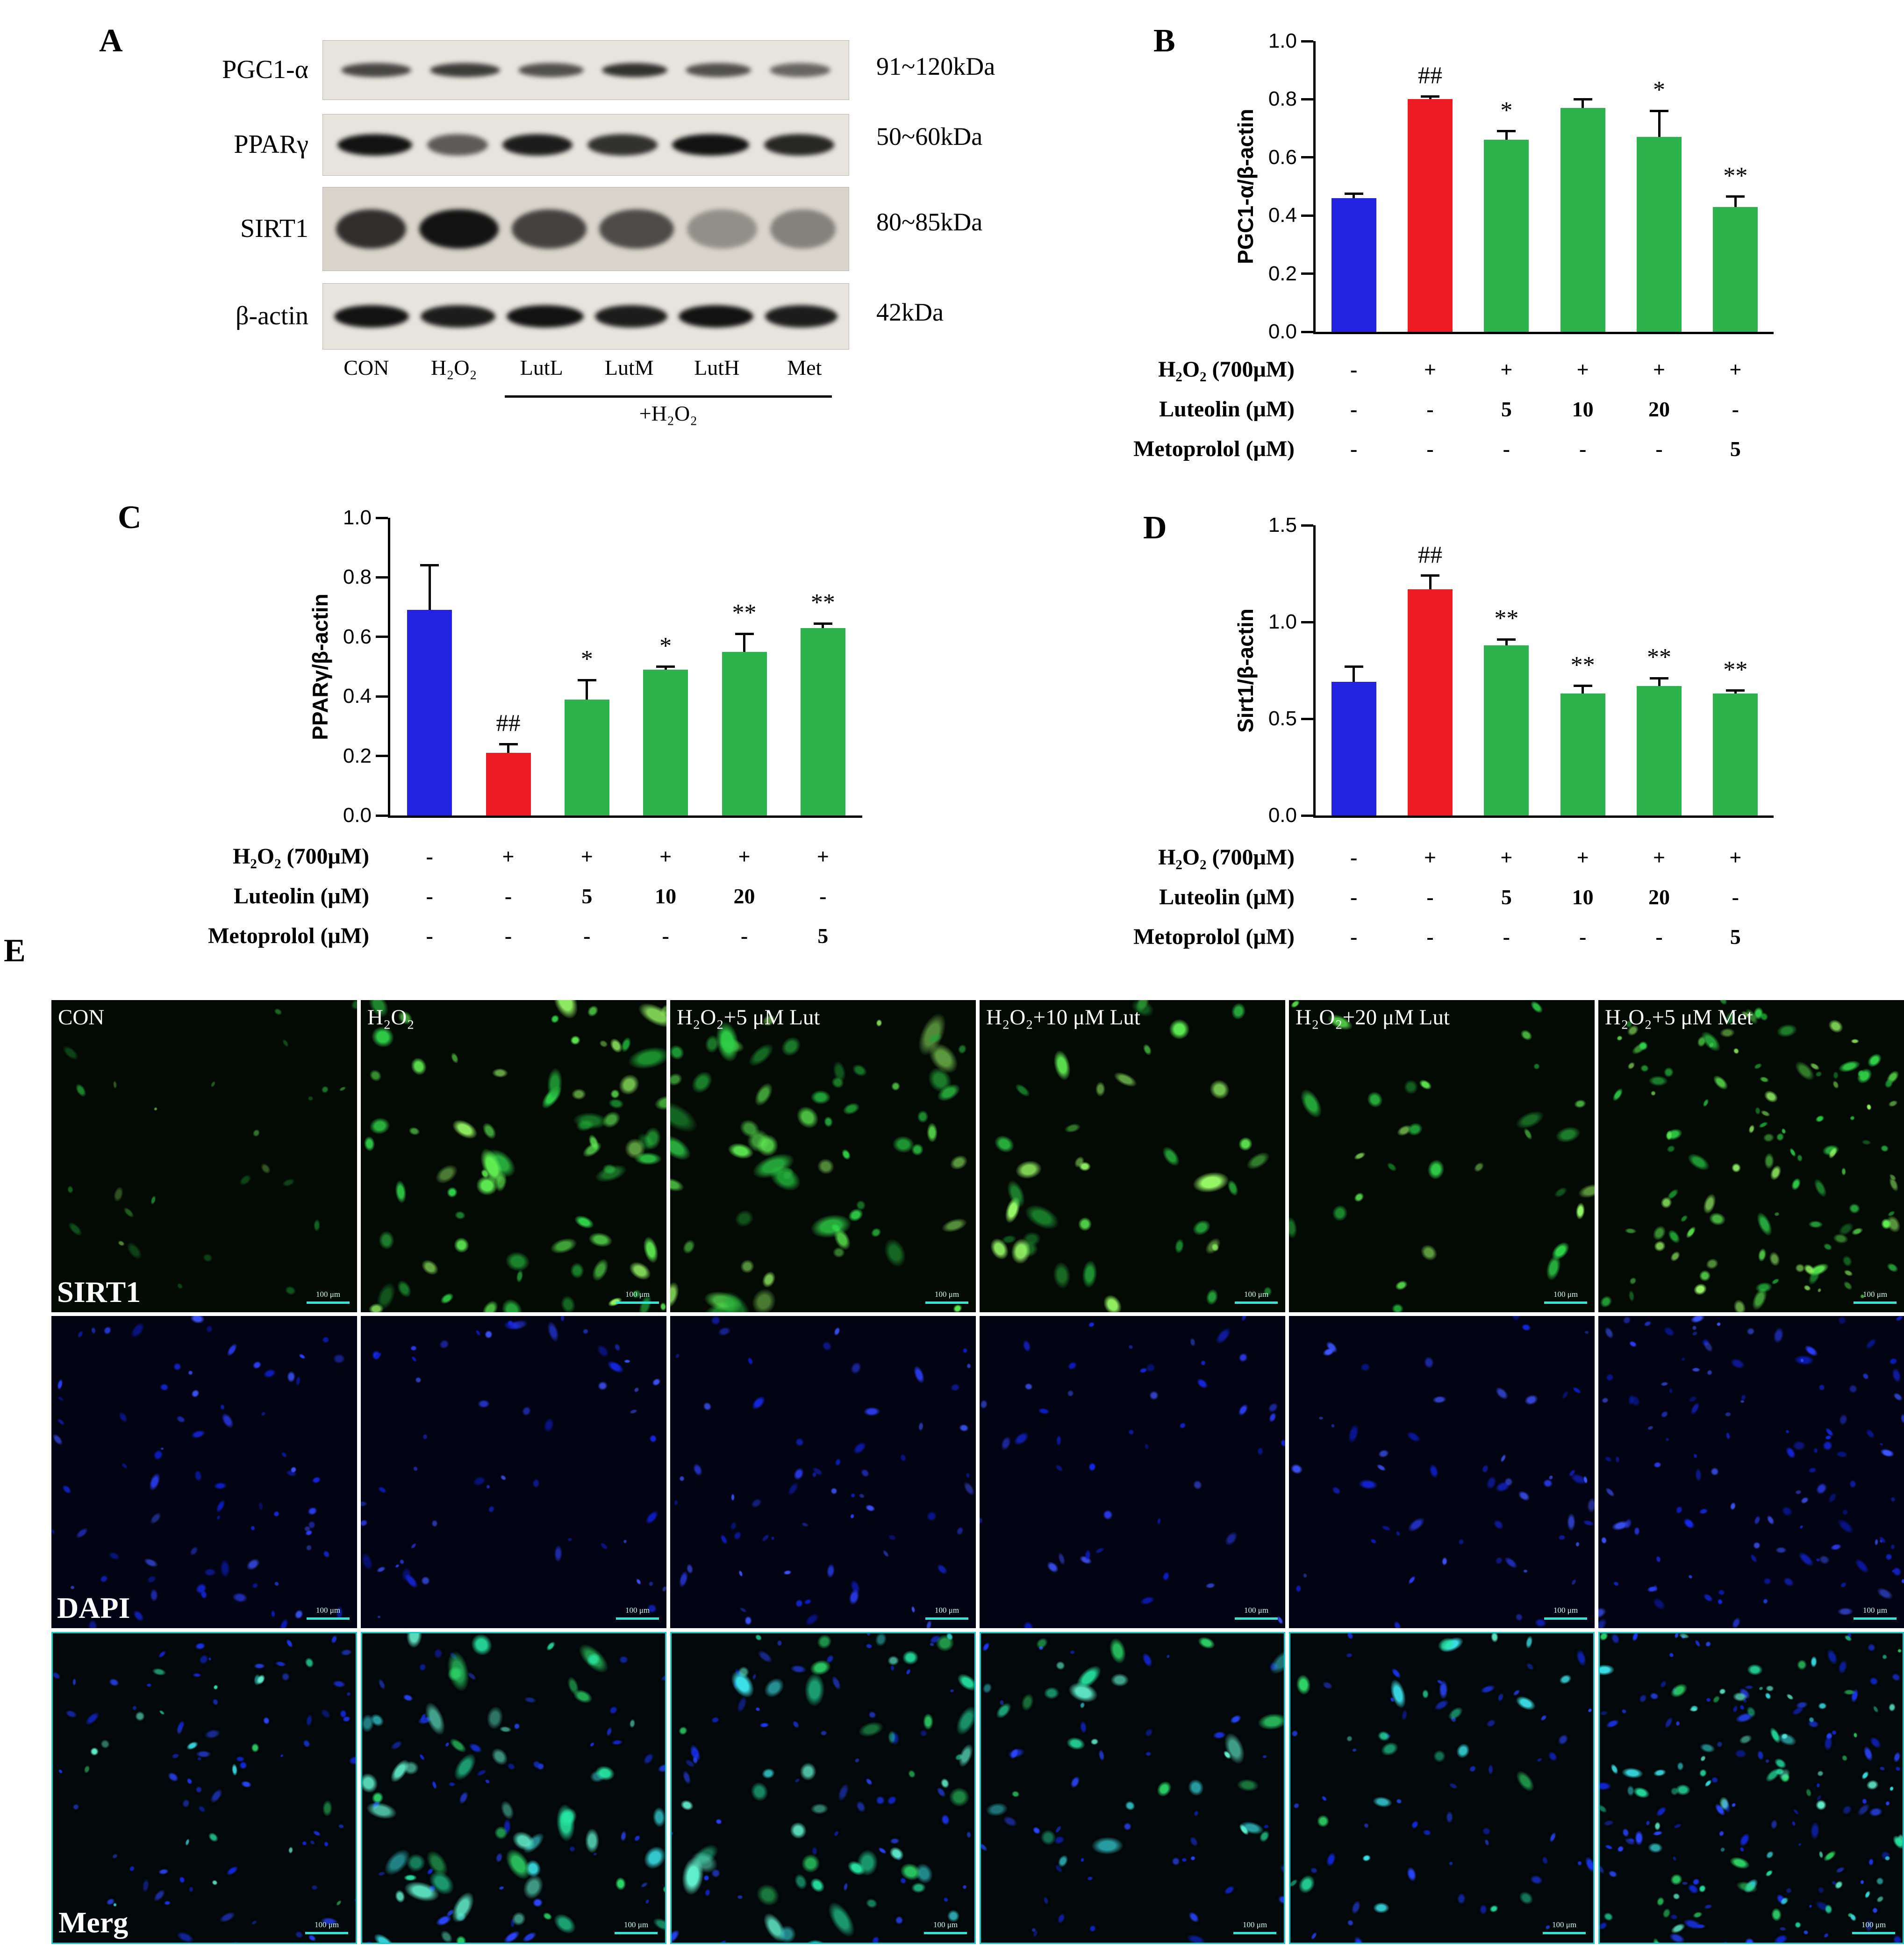 The image size is (1904, 1945). I want to click on blot-band, so click(376, 70).